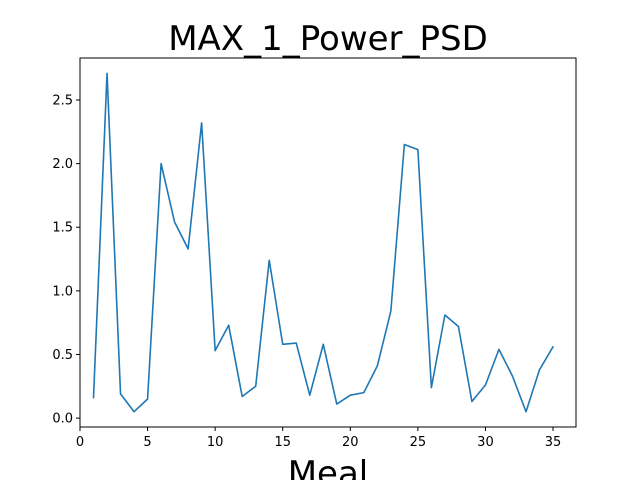  Describe the element at coordinates (318, 438) in the screenshot. I see `x-axis: 0 5 10 15 20 25 30 35` at that location.